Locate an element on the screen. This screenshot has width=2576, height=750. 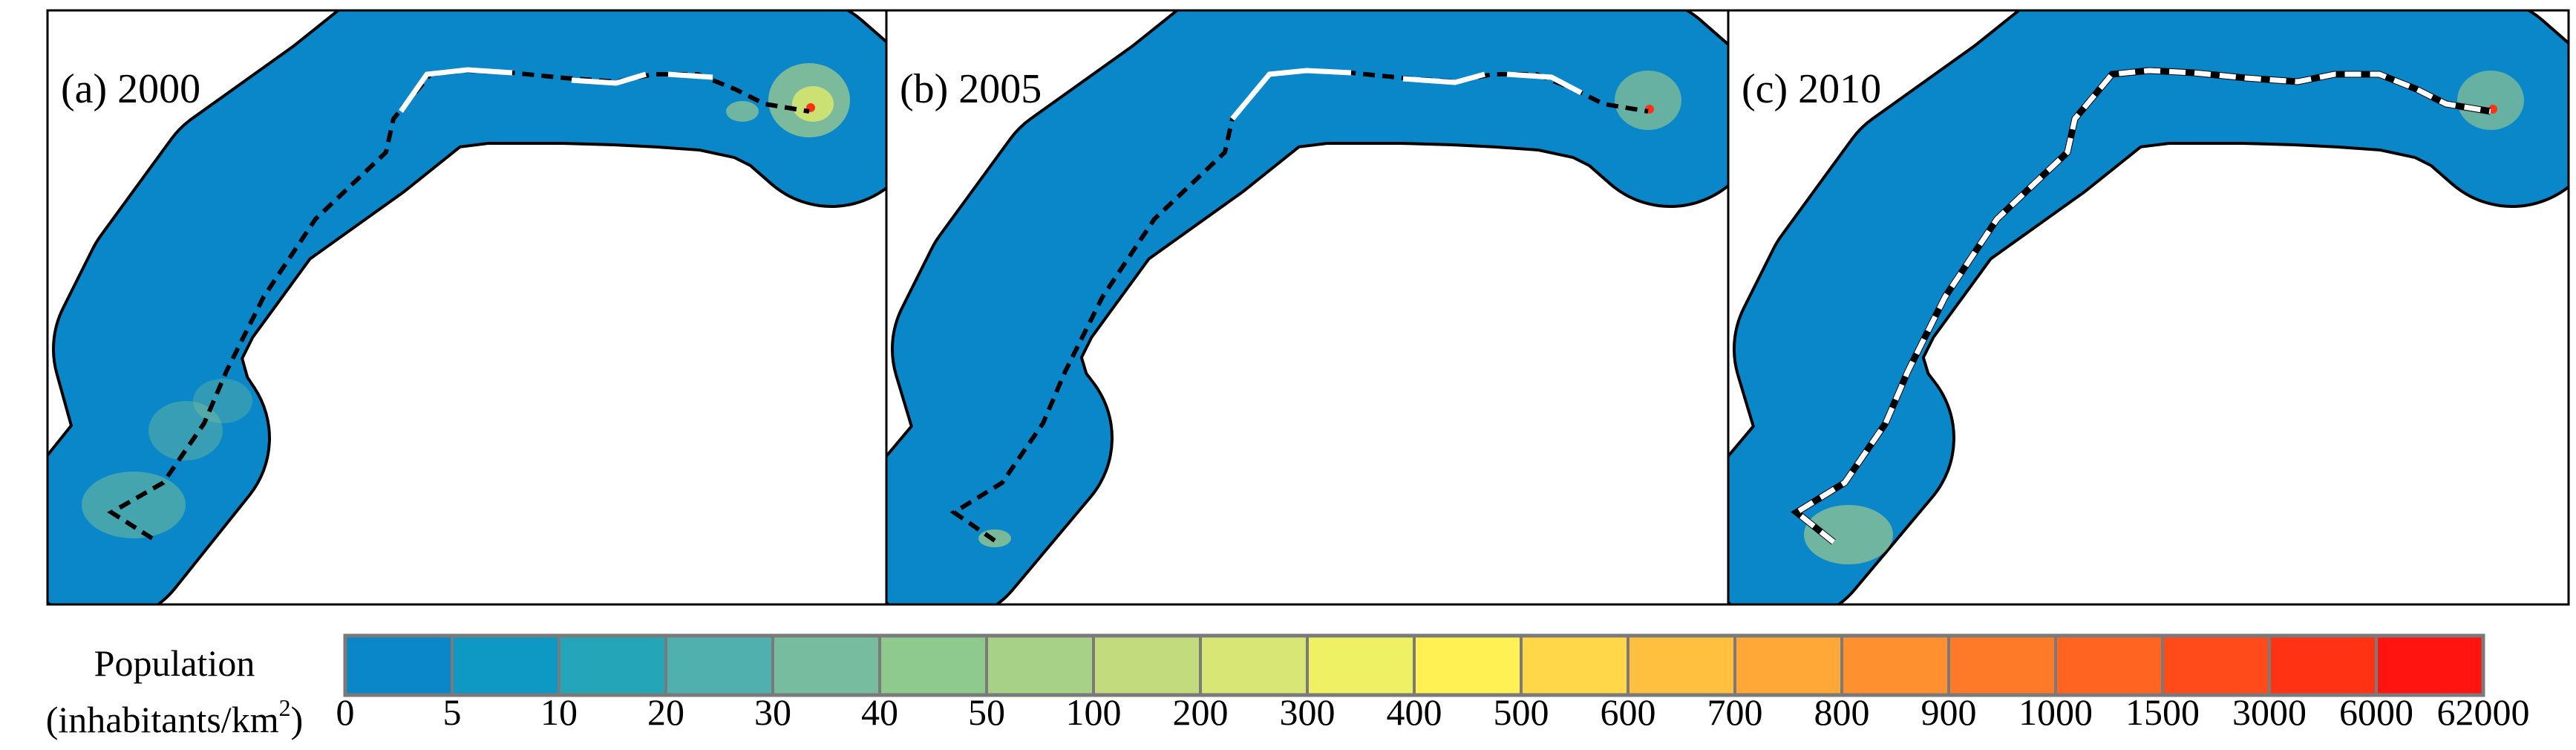
colorbar-tick-label: 50 is located at coordinates (987, 712).